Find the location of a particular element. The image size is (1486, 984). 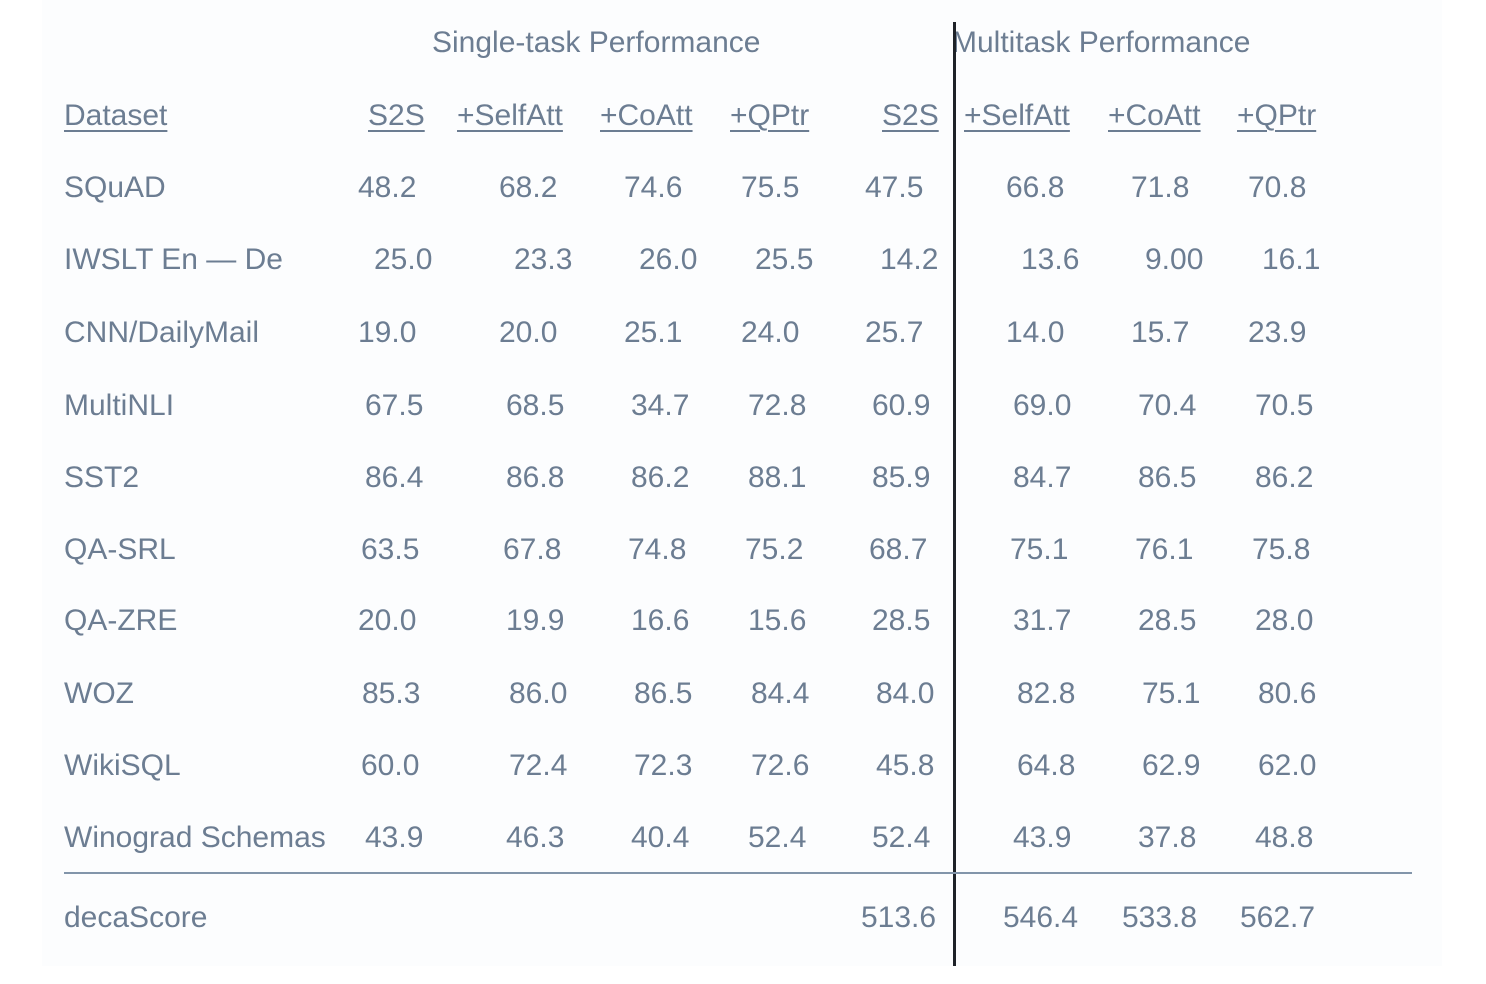

table-cell: 68.7 is located at coordinates (898, 549).